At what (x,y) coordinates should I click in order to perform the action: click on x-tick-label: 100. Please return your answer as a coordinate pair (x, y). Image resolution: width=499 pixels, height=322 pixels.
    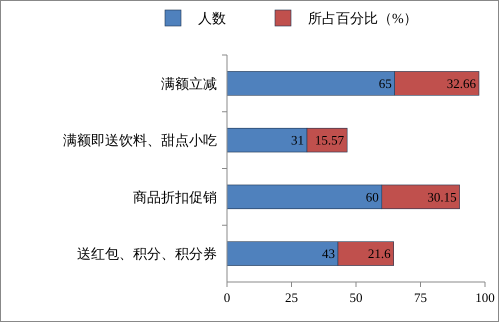
    Looking at the image, I should click on (485, 297).